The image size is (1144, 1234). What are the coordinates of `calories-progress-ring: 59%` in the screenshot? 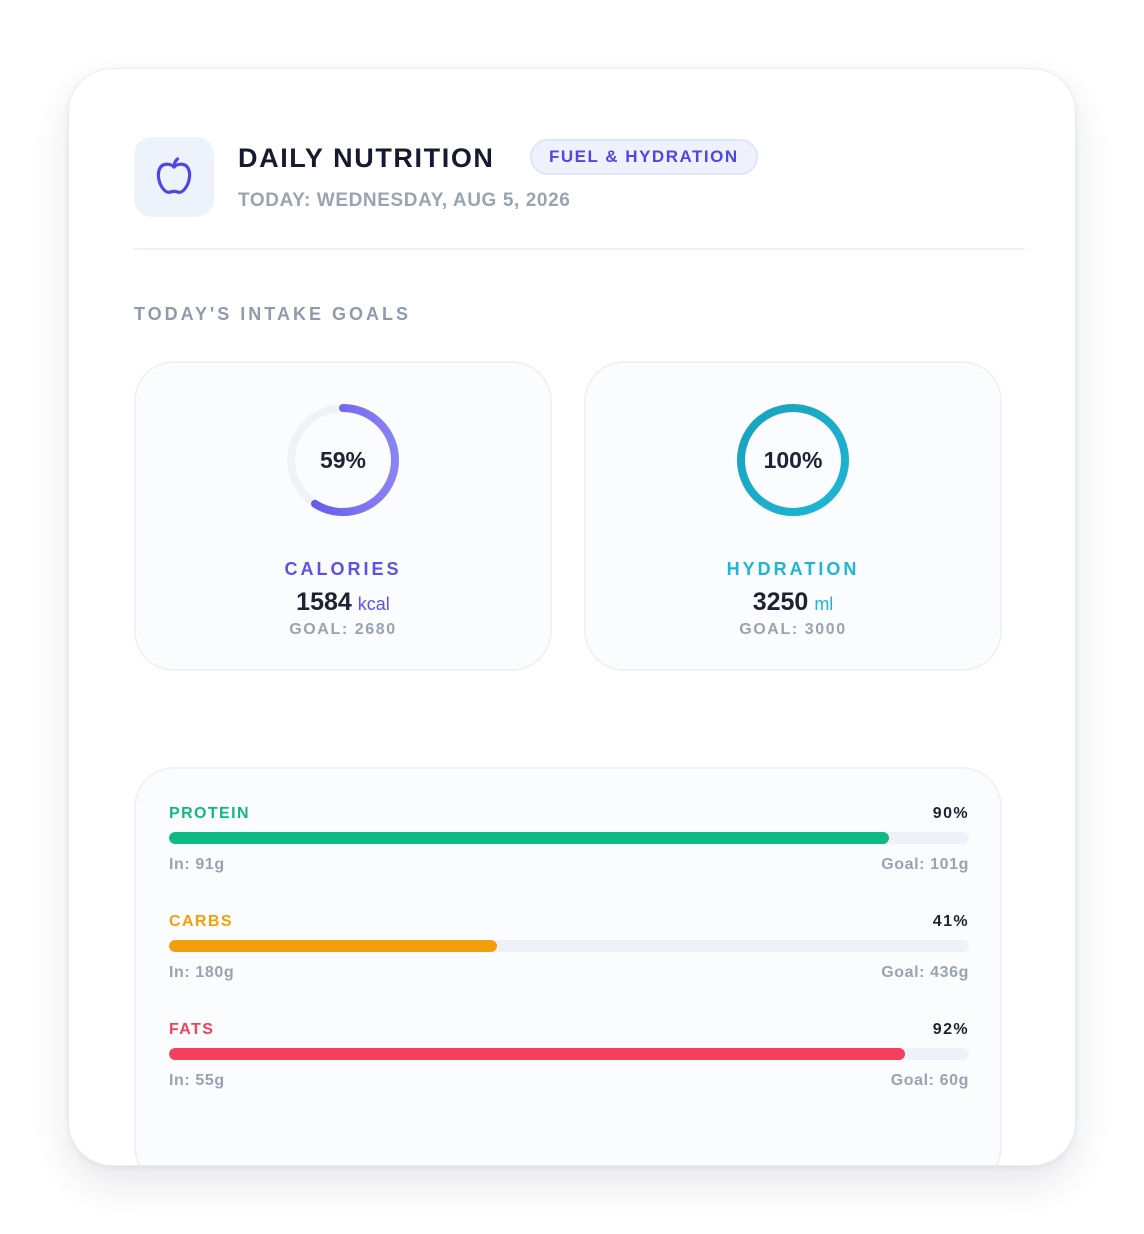 It's located at (343, 460).